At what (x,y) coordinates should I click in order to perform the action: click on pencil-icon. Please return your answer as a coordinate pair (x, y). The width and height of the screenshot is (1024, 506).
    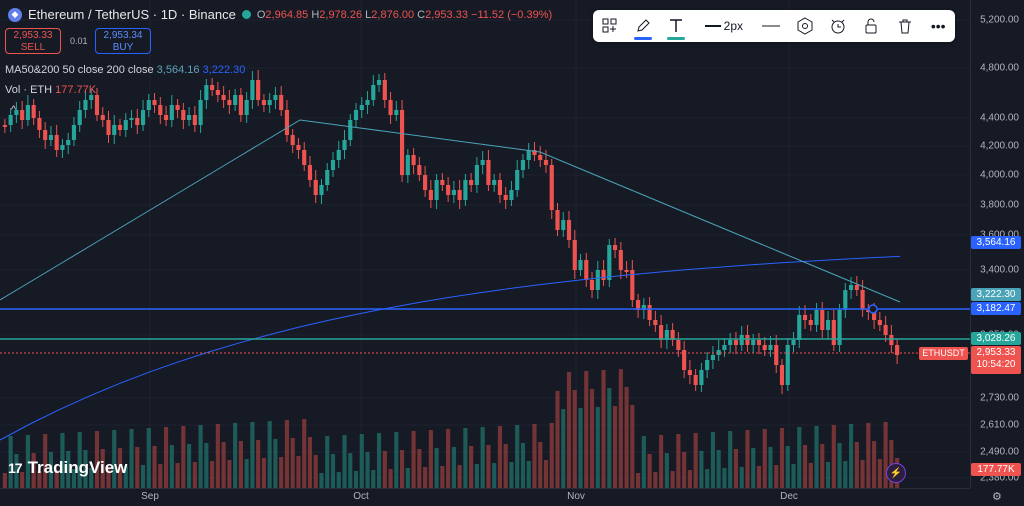
    Looking at the image, I should click on (643, 27).